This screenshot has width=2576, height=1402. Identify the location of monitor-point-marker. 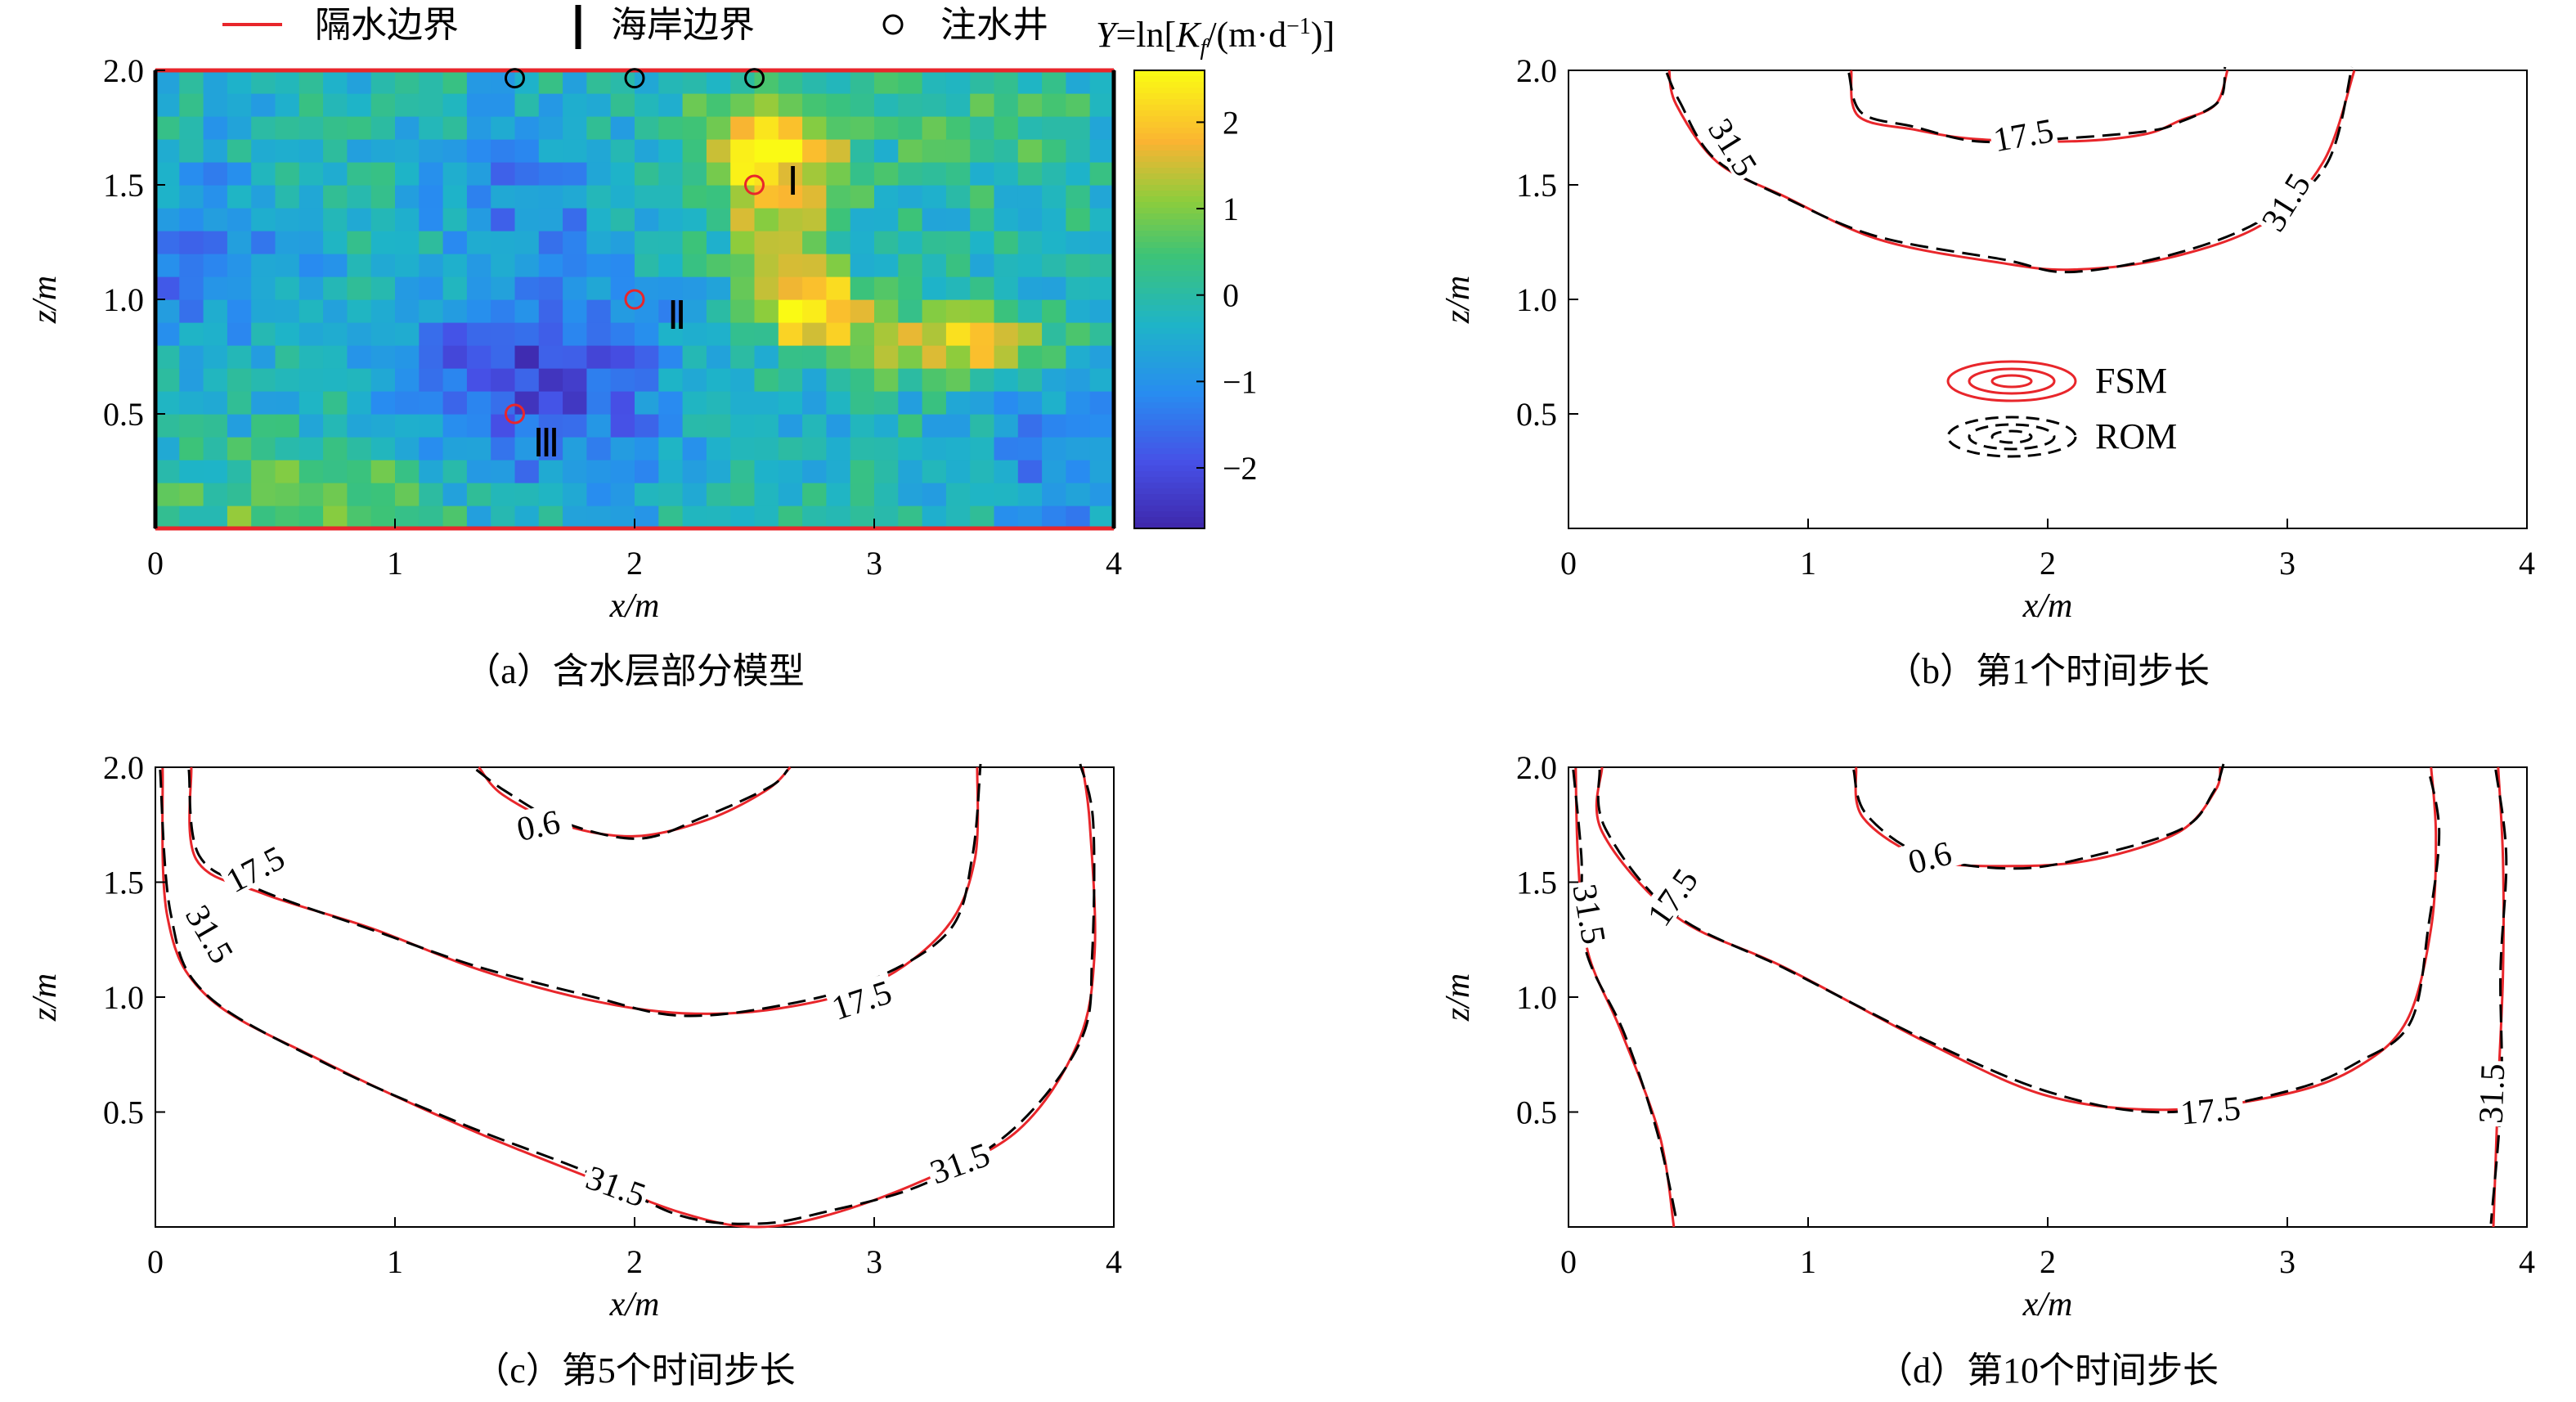
(634, 299).